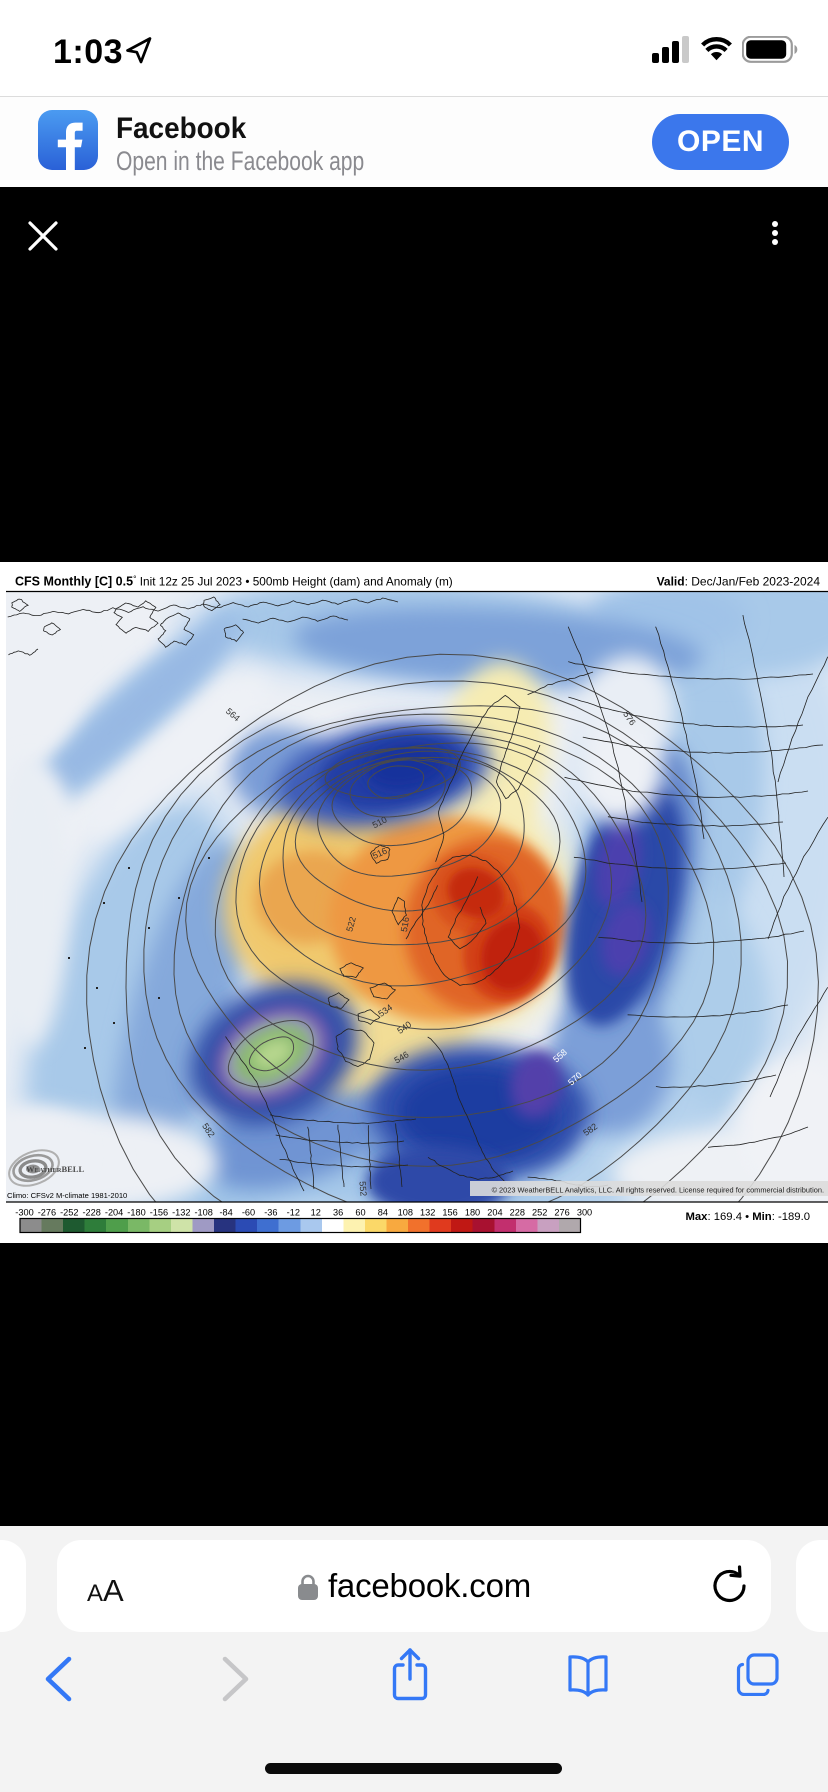 The image size is (828, 1792). I want to click on svg-text: 108, so click(405, 1213).